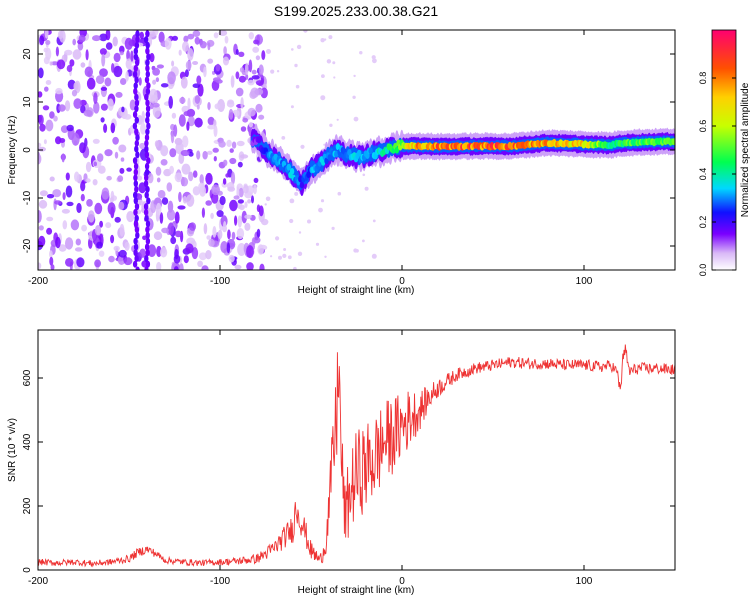  Describe the element at coordinates (703, 174) in the screenshot. I see `colorbar-tick-label: 0.4` at that location.